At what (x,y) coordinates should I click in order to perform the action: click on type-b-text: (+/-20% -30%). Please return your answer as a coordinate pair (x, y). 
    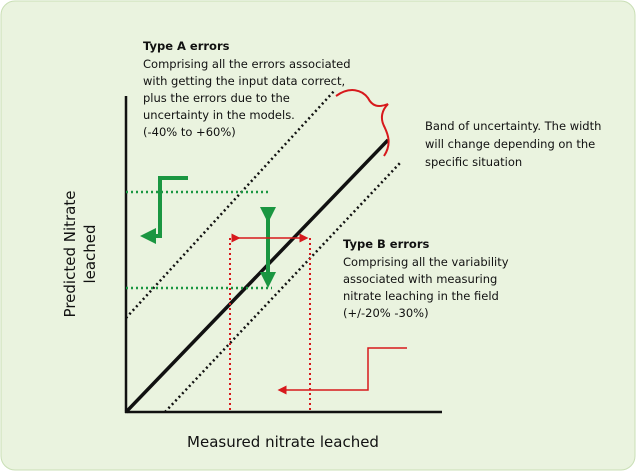
    Looking at the image, I should click on (386, 313).